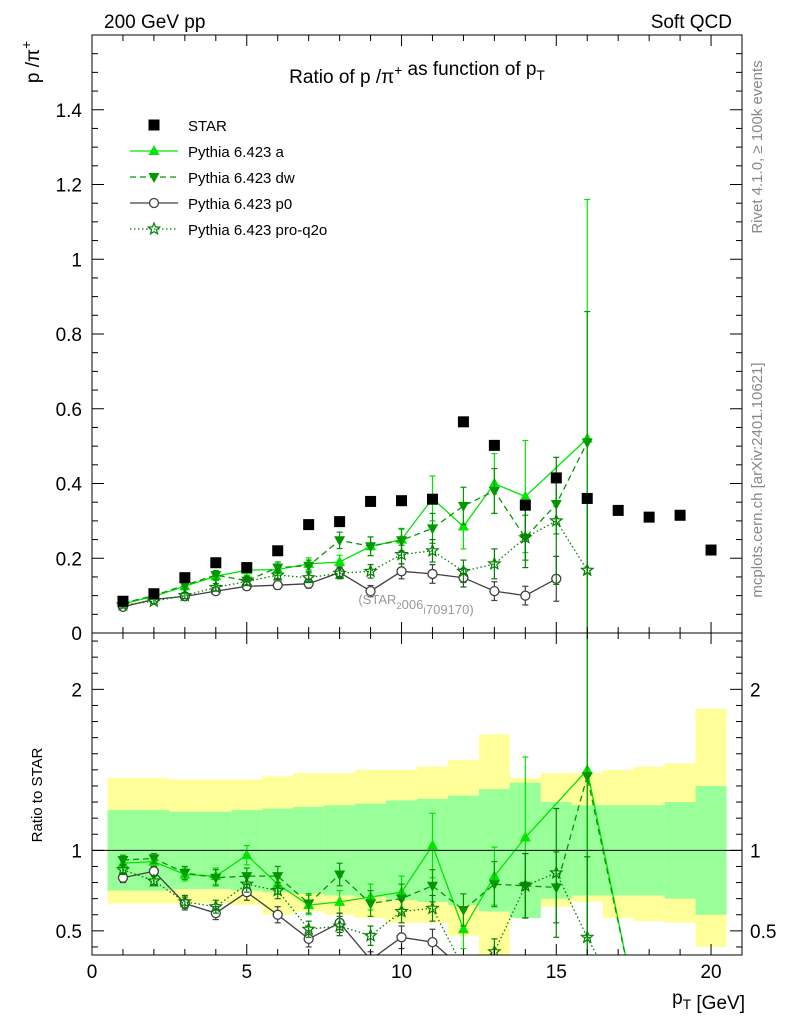 Image resolution: width=786 pixels, height=1029 pixels. I want to click on series-1-line, so click(355, 523).